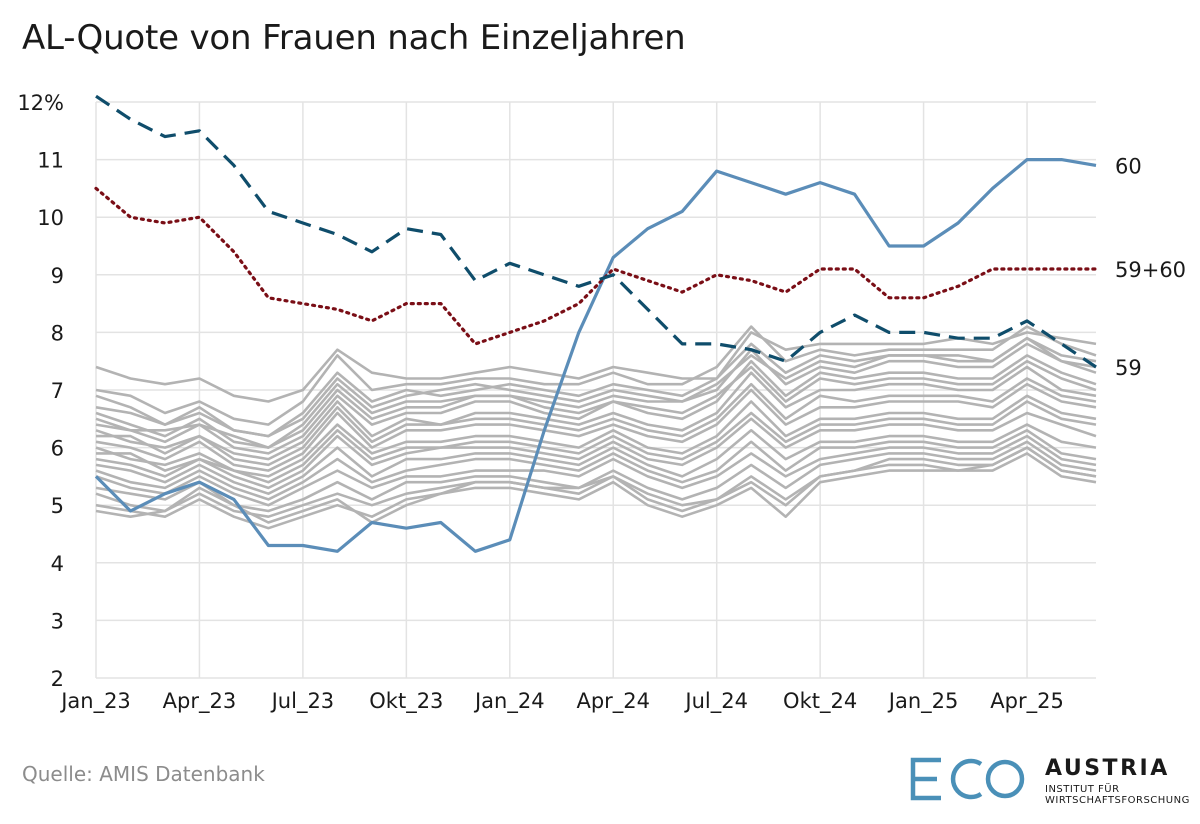 Image resolution: width=1200 pixels, height=824 pixels. What do you see at coordinates (967, 779) in the screenshot?
I see `eco-logo-mark` at bounding box center [967, 779].